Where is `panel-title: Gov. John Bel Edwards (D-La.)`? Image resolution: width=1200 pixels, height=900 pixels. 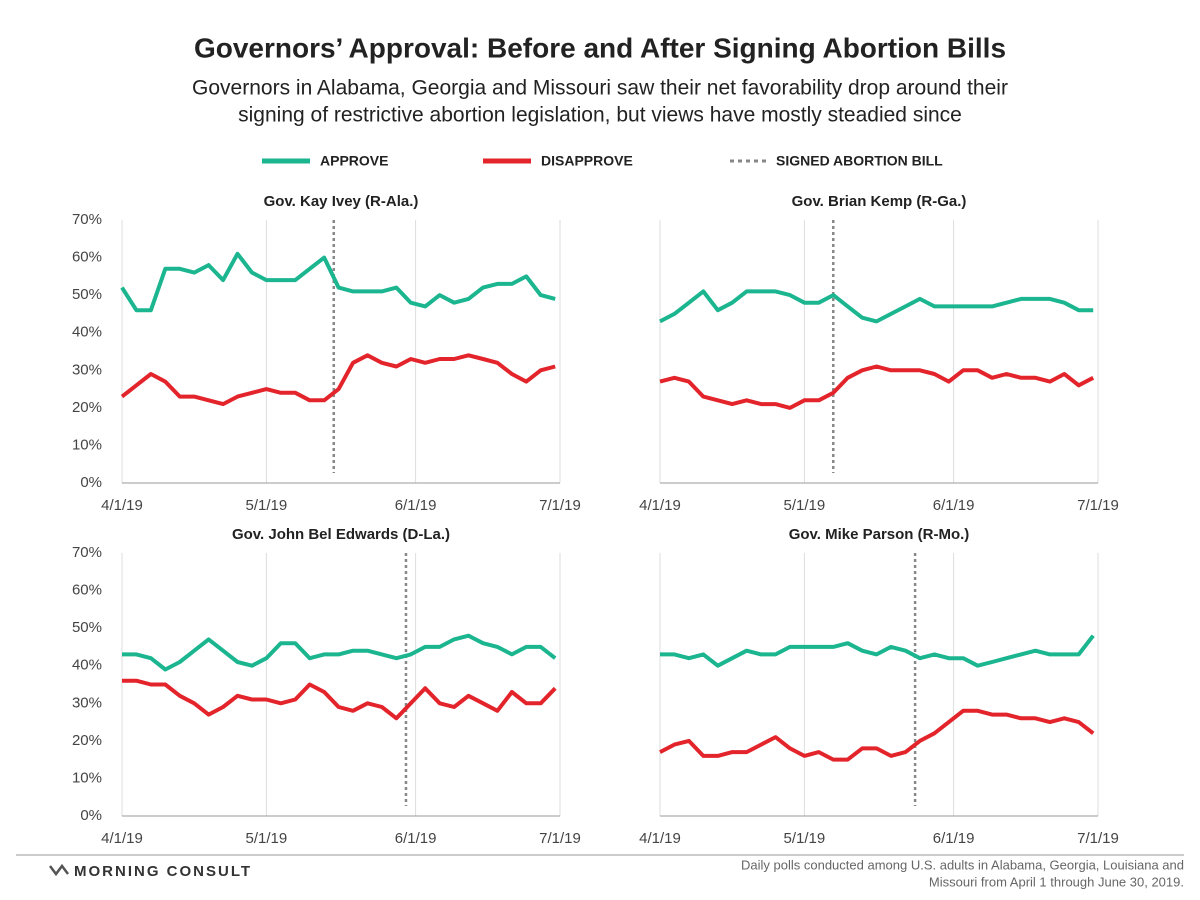
panel-title: Gov. John Bel Edwards (D-La.) is located at coordinates (341, 534).